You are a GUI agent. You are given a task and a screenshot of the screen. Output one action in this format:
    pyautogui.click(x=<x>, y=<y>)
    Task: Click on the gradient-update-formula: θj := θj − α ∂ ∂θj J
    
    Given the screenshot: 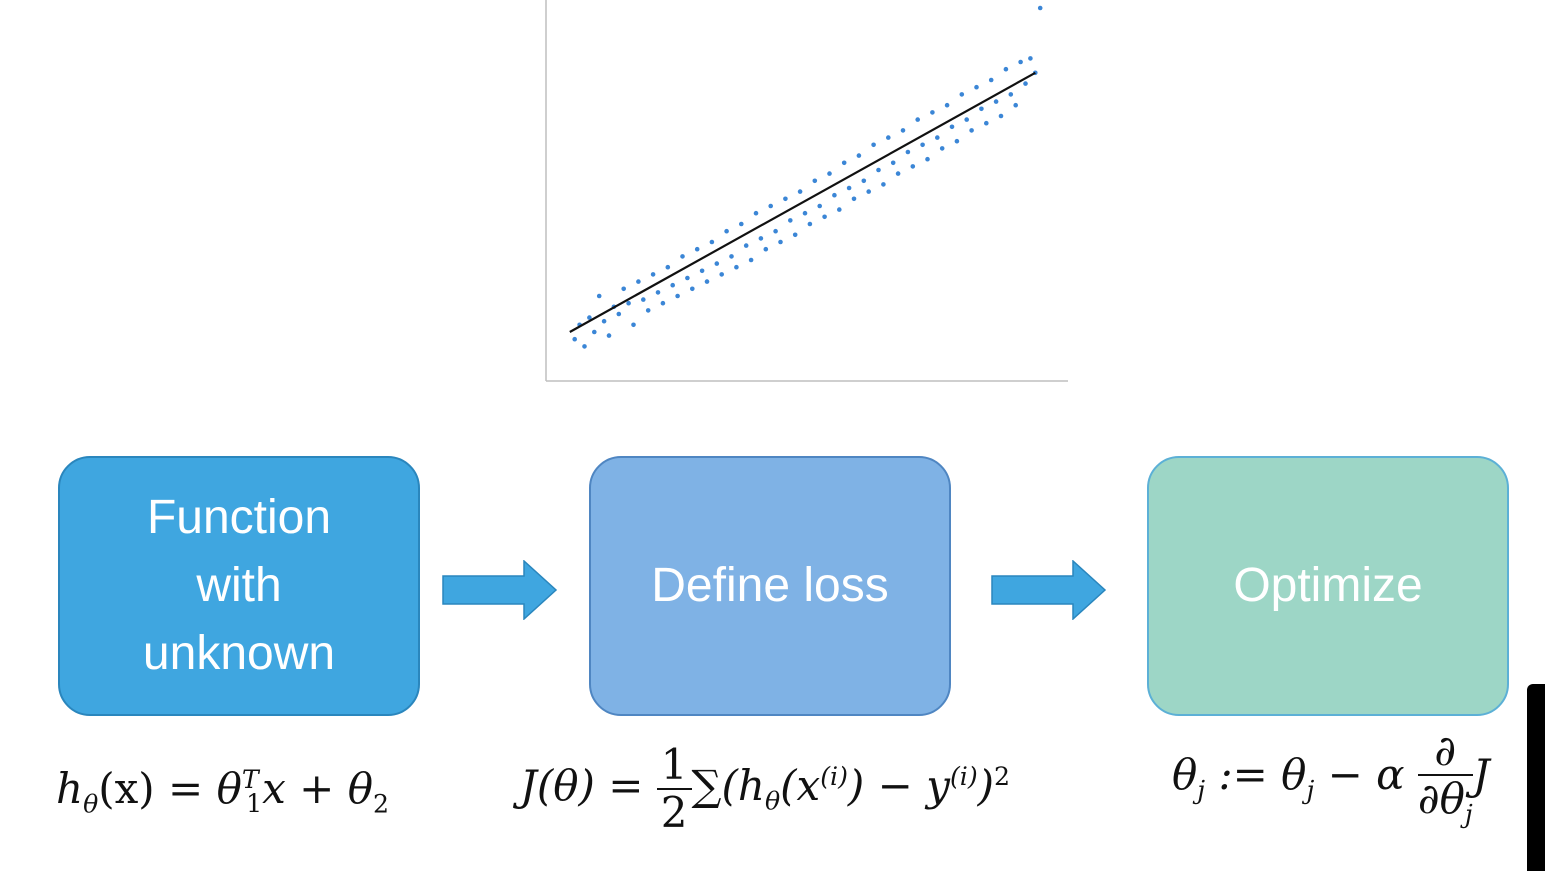 What is the action you would take?
    pyautogui.click(x=1331, y=777)
    